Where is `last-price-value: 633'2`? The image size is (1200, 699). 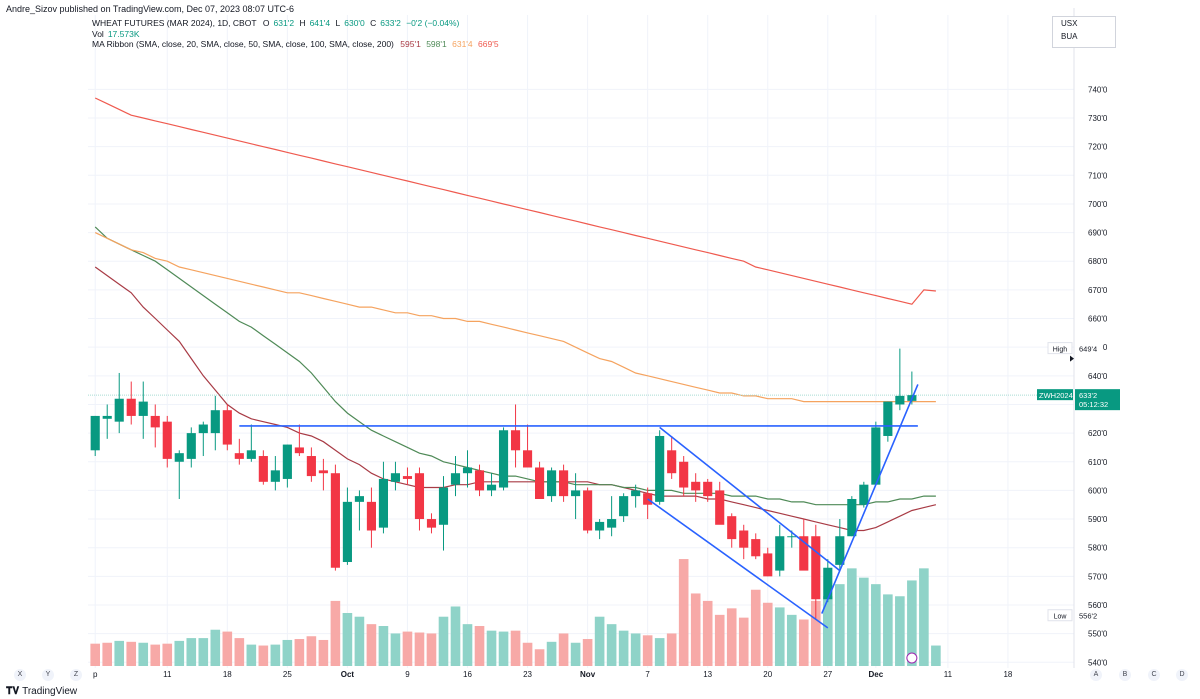
last-price-value: 633'2 is located at coordinates (1088, 395).